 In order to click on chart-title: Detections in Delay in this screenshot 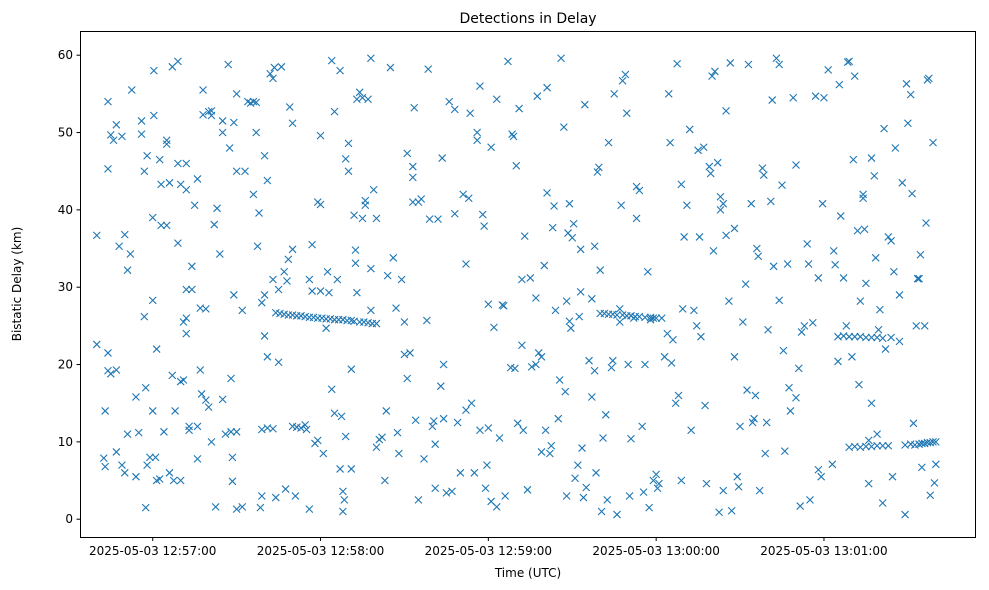, I will do `click(527, 19)`.